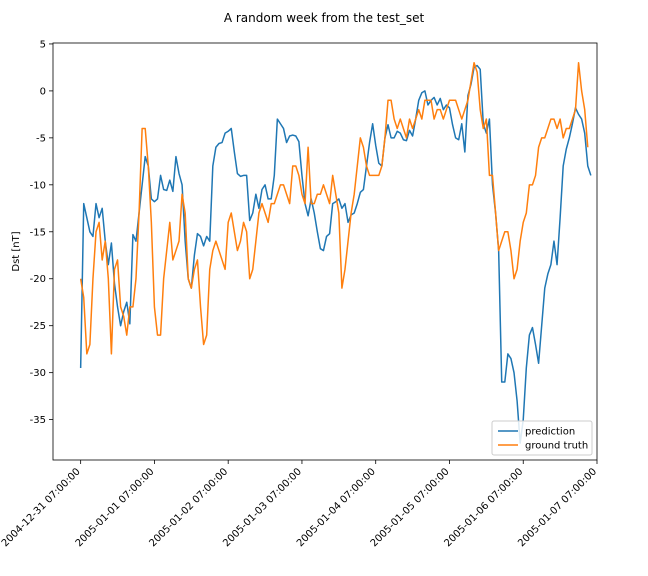 Image resolution: width=648 pixels, height=576 pixels. I want to click on x-tick-label: 2004-12-31 07:00:00, so click(41, 507).